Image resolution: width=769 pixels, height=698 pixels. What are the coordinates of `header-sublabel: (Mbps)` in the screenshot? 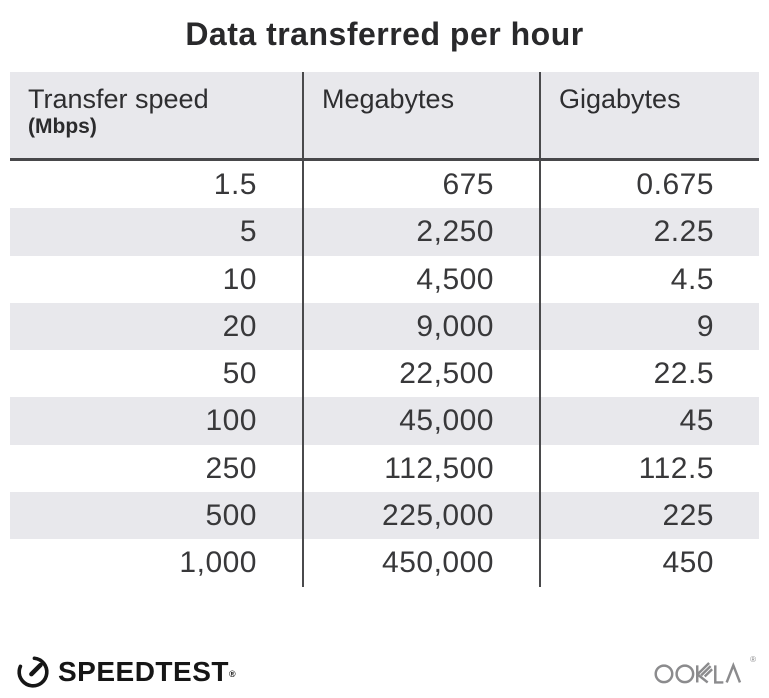 It's located at (62, 126).